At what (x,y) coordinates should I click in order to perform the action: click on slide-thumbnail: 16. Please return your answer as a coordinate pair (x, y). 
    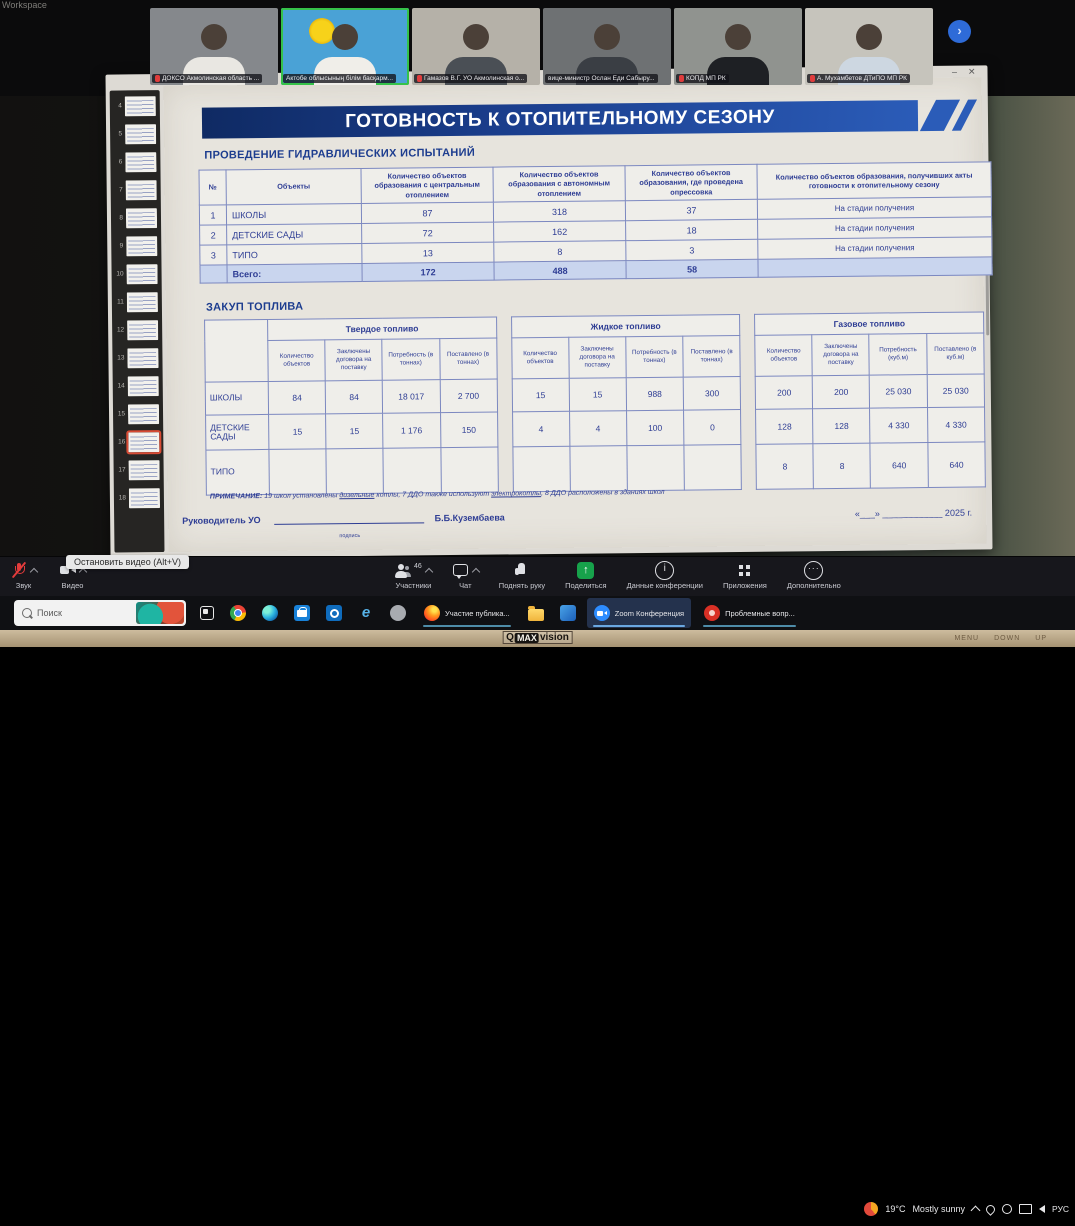
    Looking at the image, I should click on (139, 442).